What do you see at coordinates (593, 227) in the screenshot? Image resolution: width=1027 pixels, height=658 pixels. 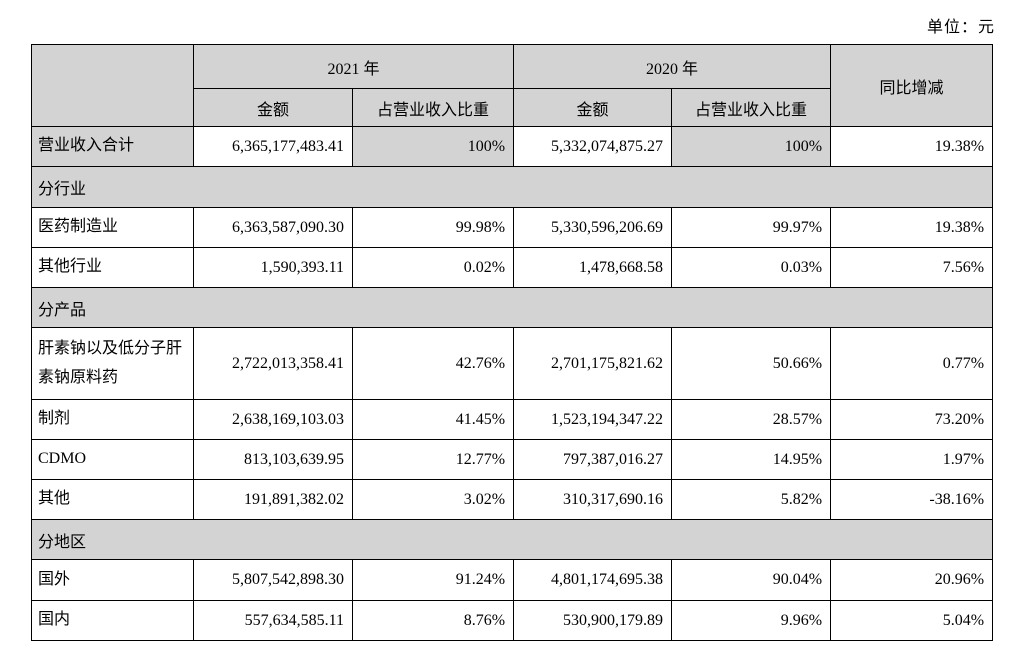 I see `amount-2020-cell: 5,330,596,206.69` at bounding box center [593, 227].